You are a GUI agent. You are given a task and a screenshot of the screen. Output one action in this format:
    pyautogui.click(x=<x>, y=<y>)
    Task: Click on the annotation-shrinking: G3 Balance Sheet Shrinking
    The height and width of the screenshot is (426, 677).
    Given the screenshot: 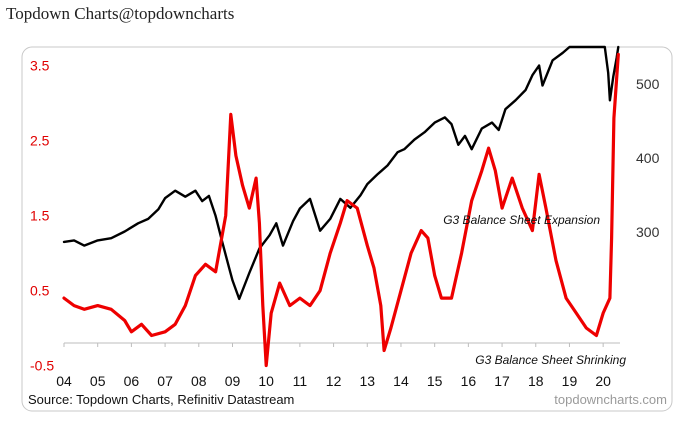 What is the action you would take?
    pyautogui.click(x=550, y=360)
    